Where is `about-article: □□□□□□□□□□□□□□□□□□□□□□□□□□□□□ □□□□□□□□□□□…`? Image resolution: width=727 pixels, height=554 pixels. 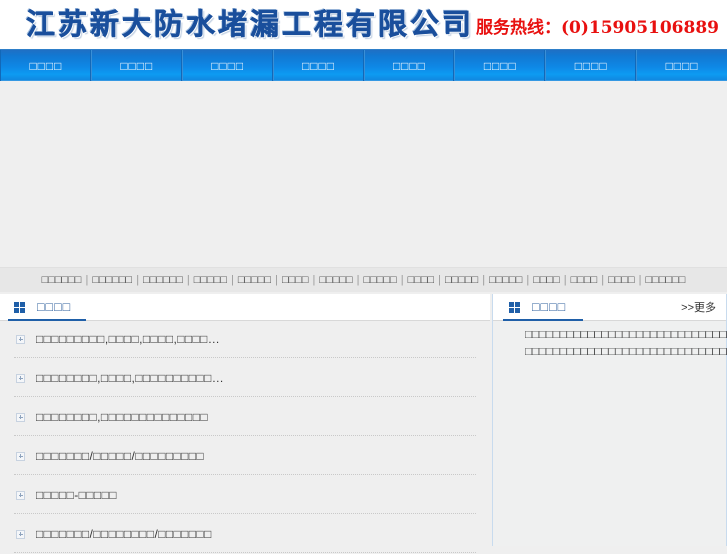
about-article: □□□□□□□□□□□□□□□□□□□□□□□□□□□□□ □□□□□□□□□□□… is located at coordinates (610, 341).